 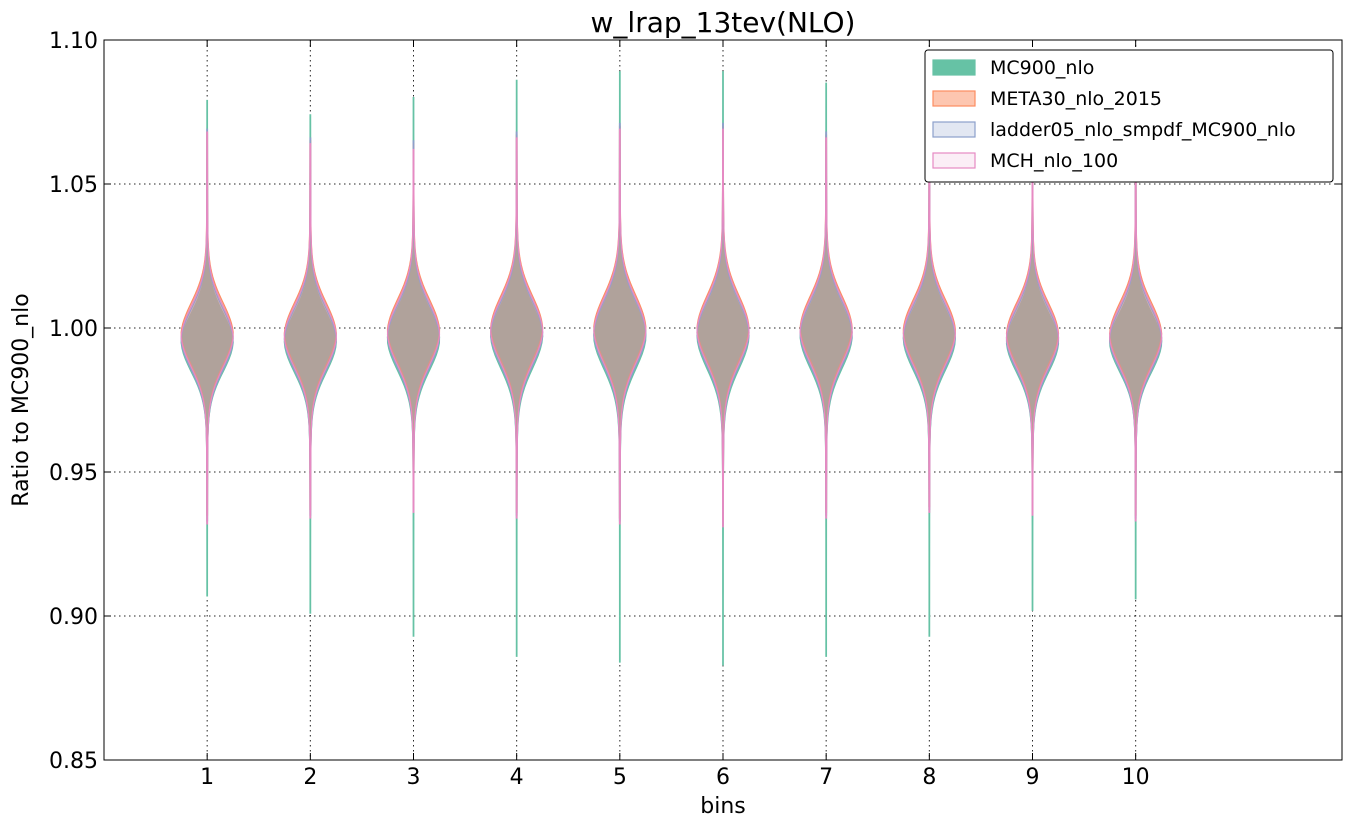 What do you see at coordinates (1143, 130) in the screenshot?
I see `legend-label: ladder05_nlo_smpdf_MC900_nlo` at bounding box center [1143, 130].